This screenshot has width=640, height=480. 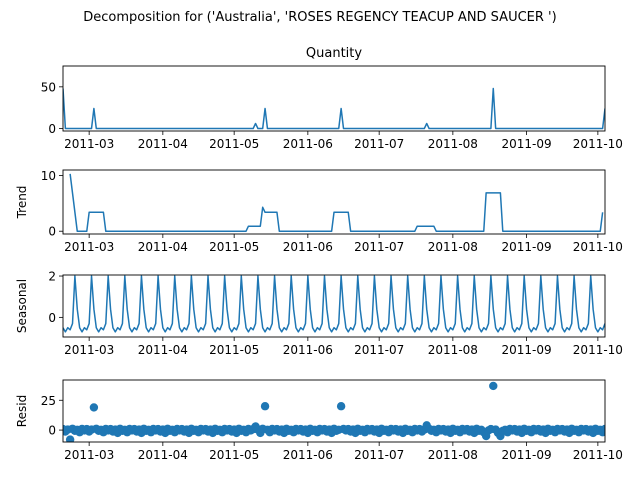 I want to click on y-tick-label: 2, so click(x=52, y=277).